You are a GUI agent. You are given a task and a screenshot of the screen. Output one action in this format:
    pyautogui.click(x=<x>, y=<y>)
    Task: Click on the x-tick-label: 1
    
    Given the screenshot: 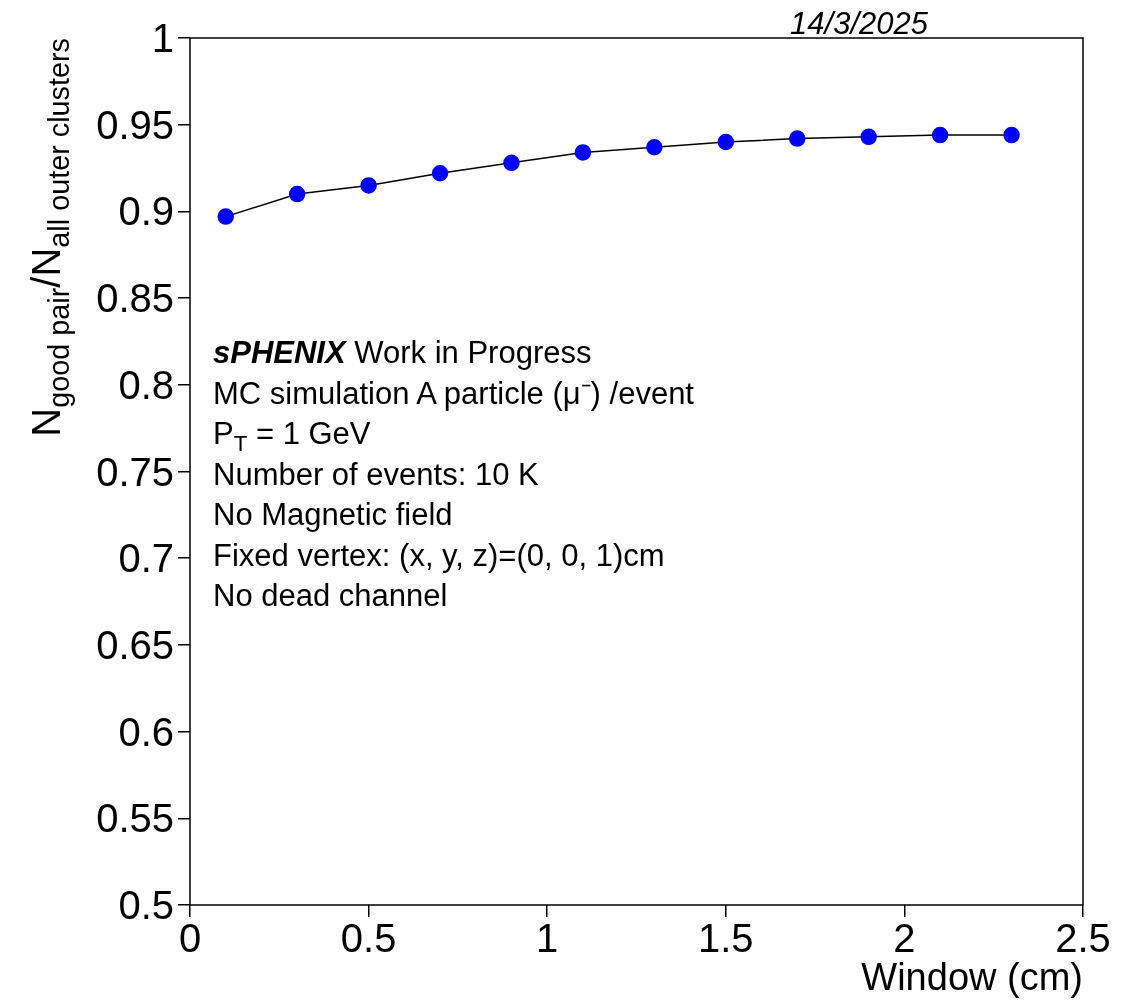 What is the action you would take?
    pyautogui.click(x=547, y=938)
    